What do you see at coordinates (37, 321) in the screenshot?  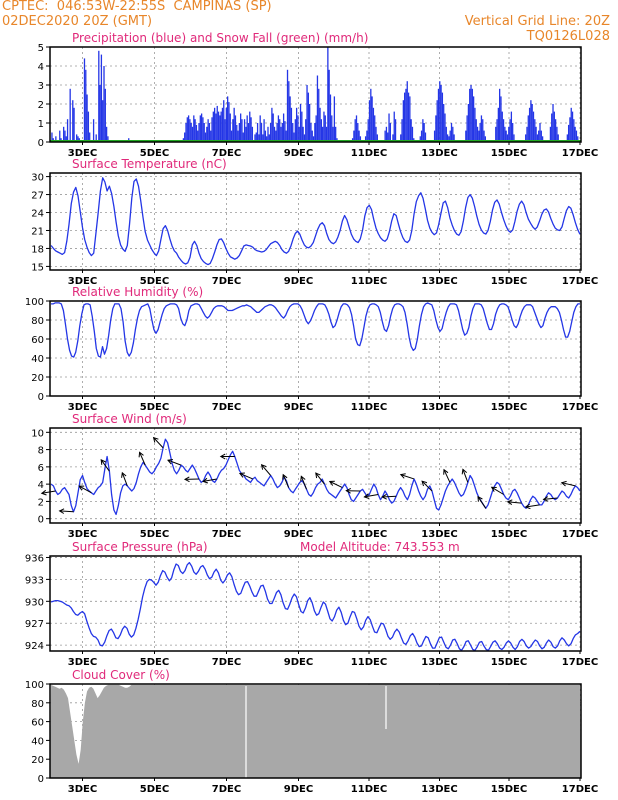 I see `y-tick-label: 80` at bounding box center [37, 321].